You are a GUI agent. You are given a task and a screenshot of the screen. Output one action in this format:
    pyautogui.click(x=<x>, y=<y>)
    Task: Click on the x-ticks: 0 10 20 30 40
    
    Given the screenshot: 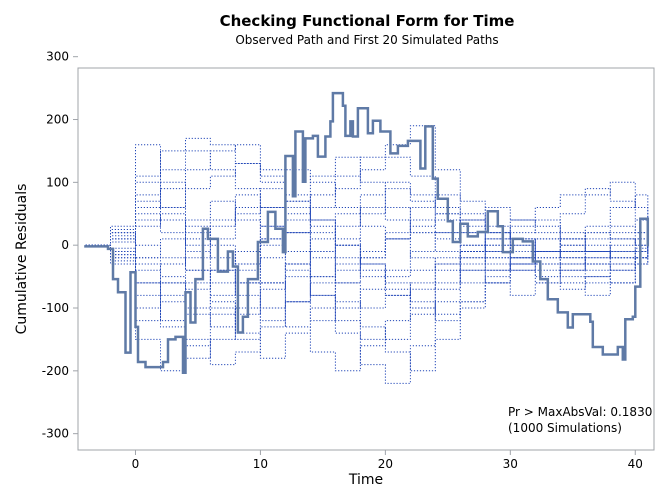 What is the action you would take?
    pyautogui.click(x=387, y=460)
    